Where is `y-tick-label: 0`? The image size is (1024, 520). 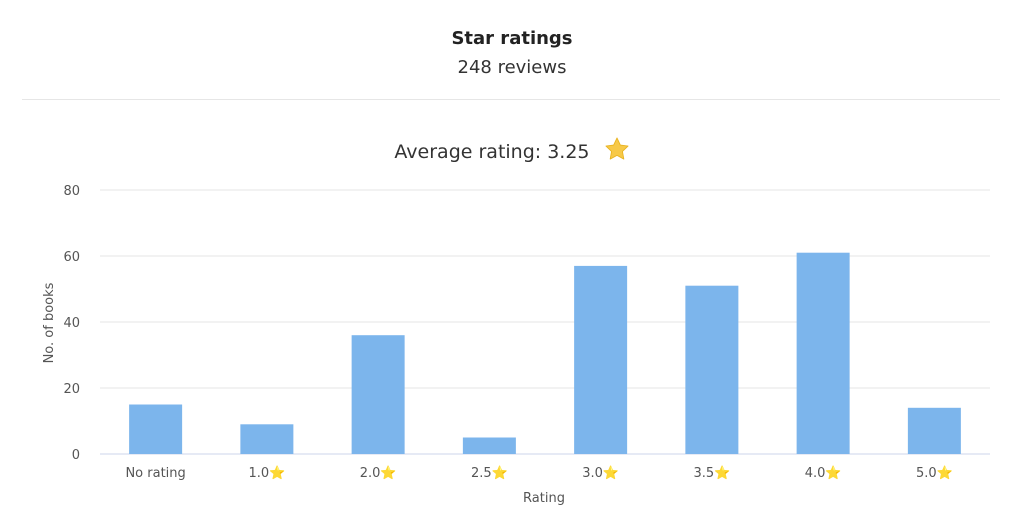
y-tick-label: 0 is located at coordinates (76, 455).